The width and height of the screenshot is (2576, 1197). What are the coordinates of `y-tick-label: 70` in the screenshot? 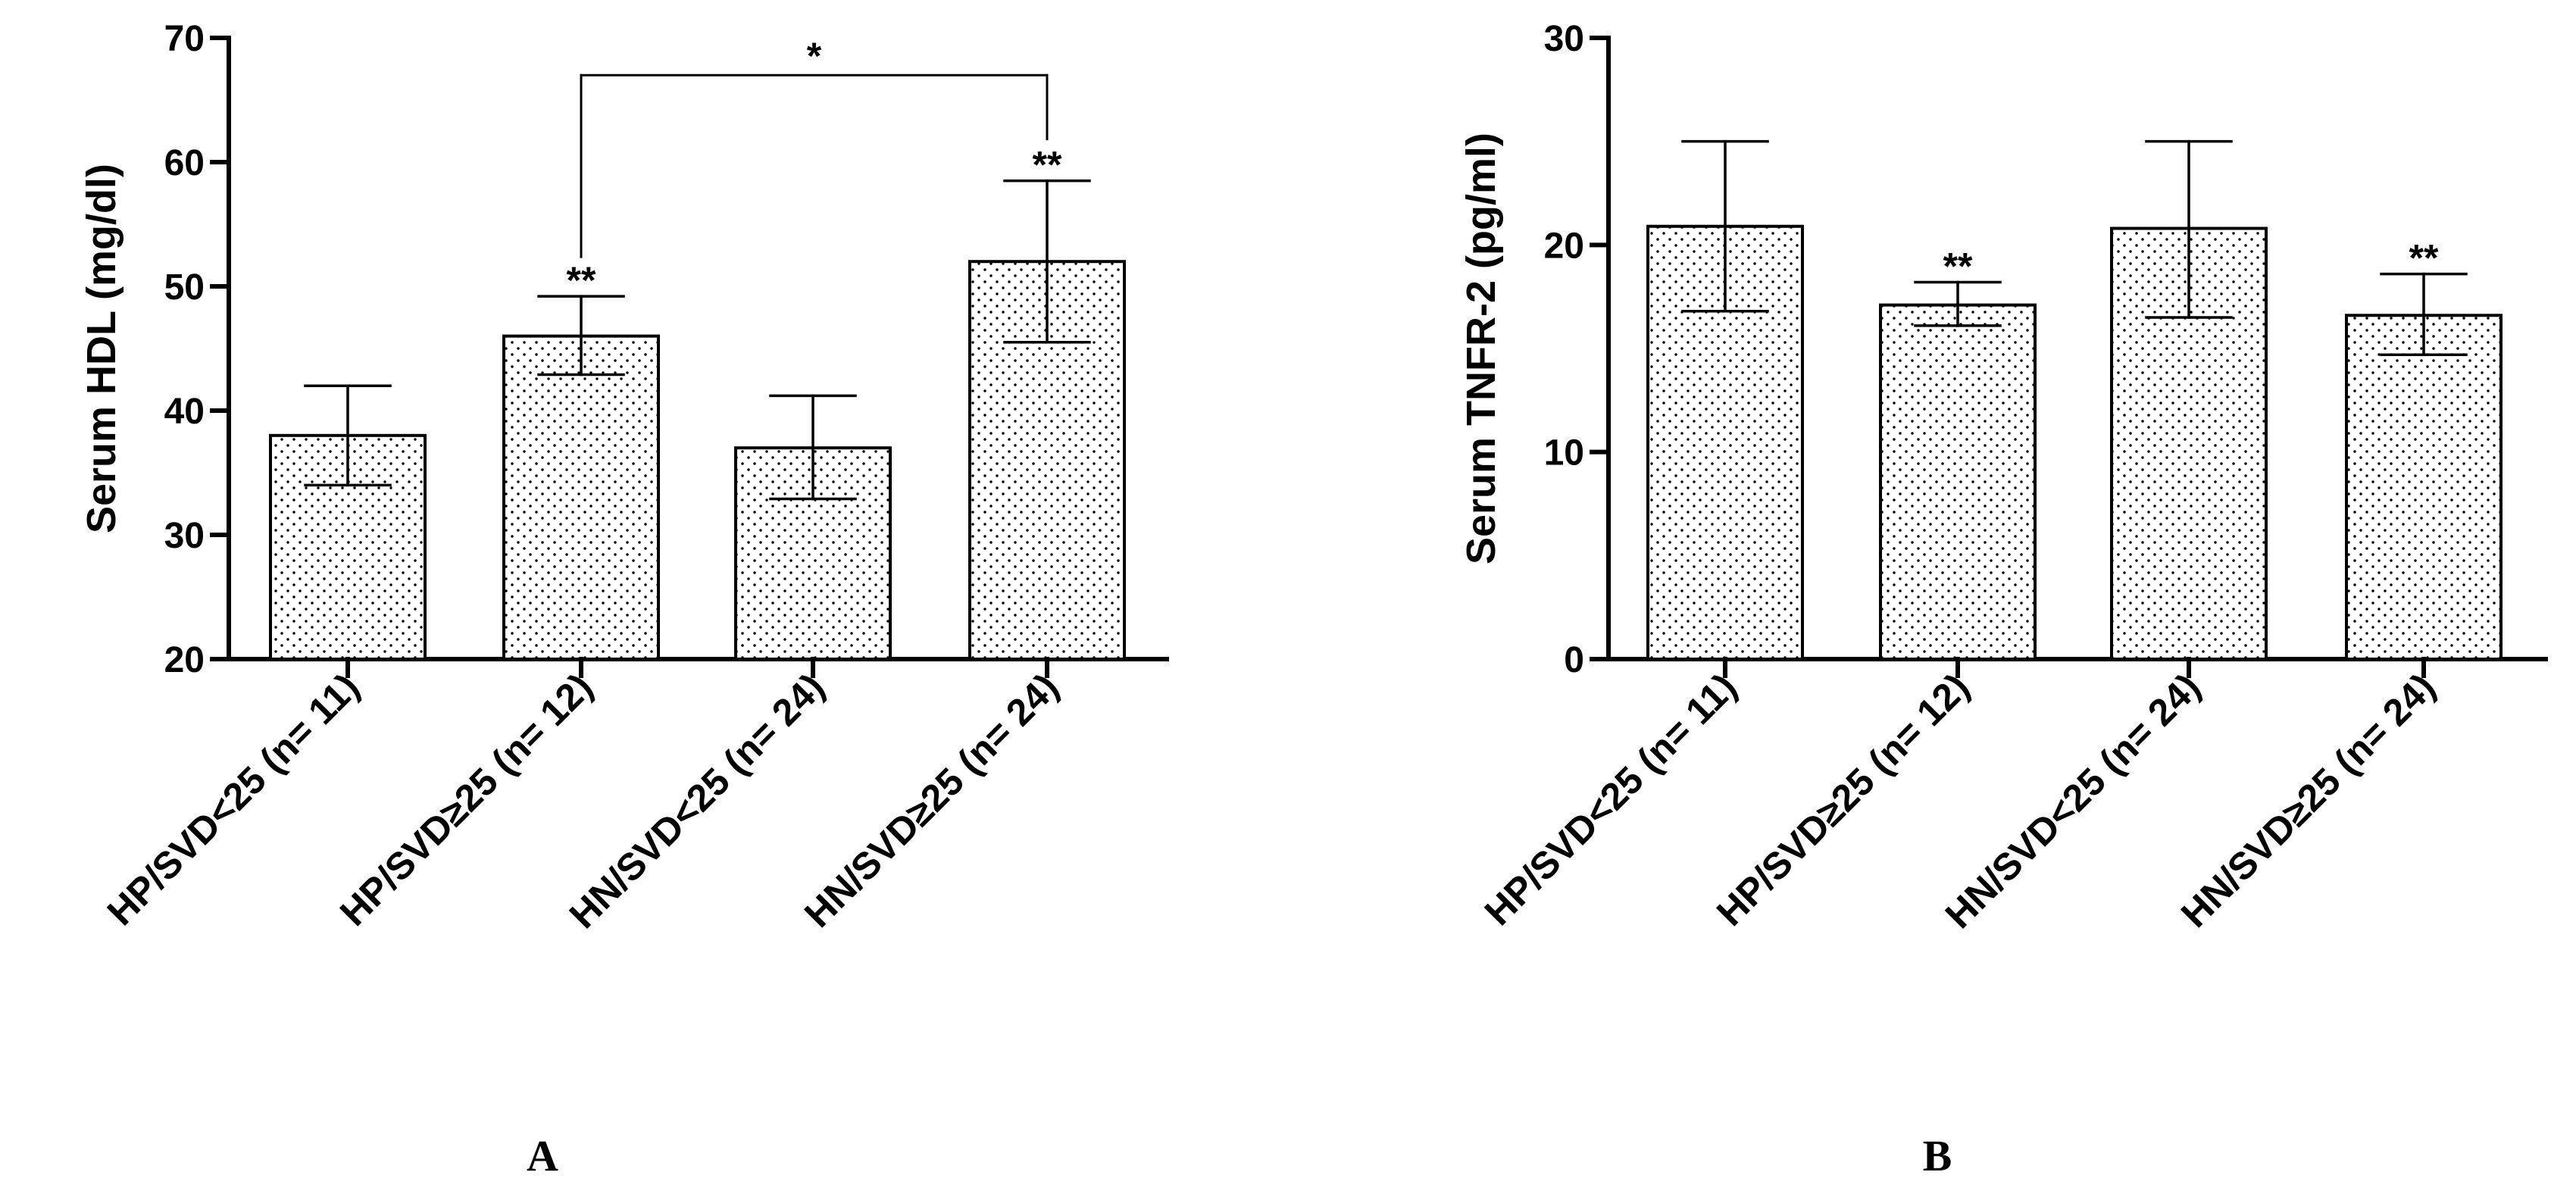 It's located at (184, 39).